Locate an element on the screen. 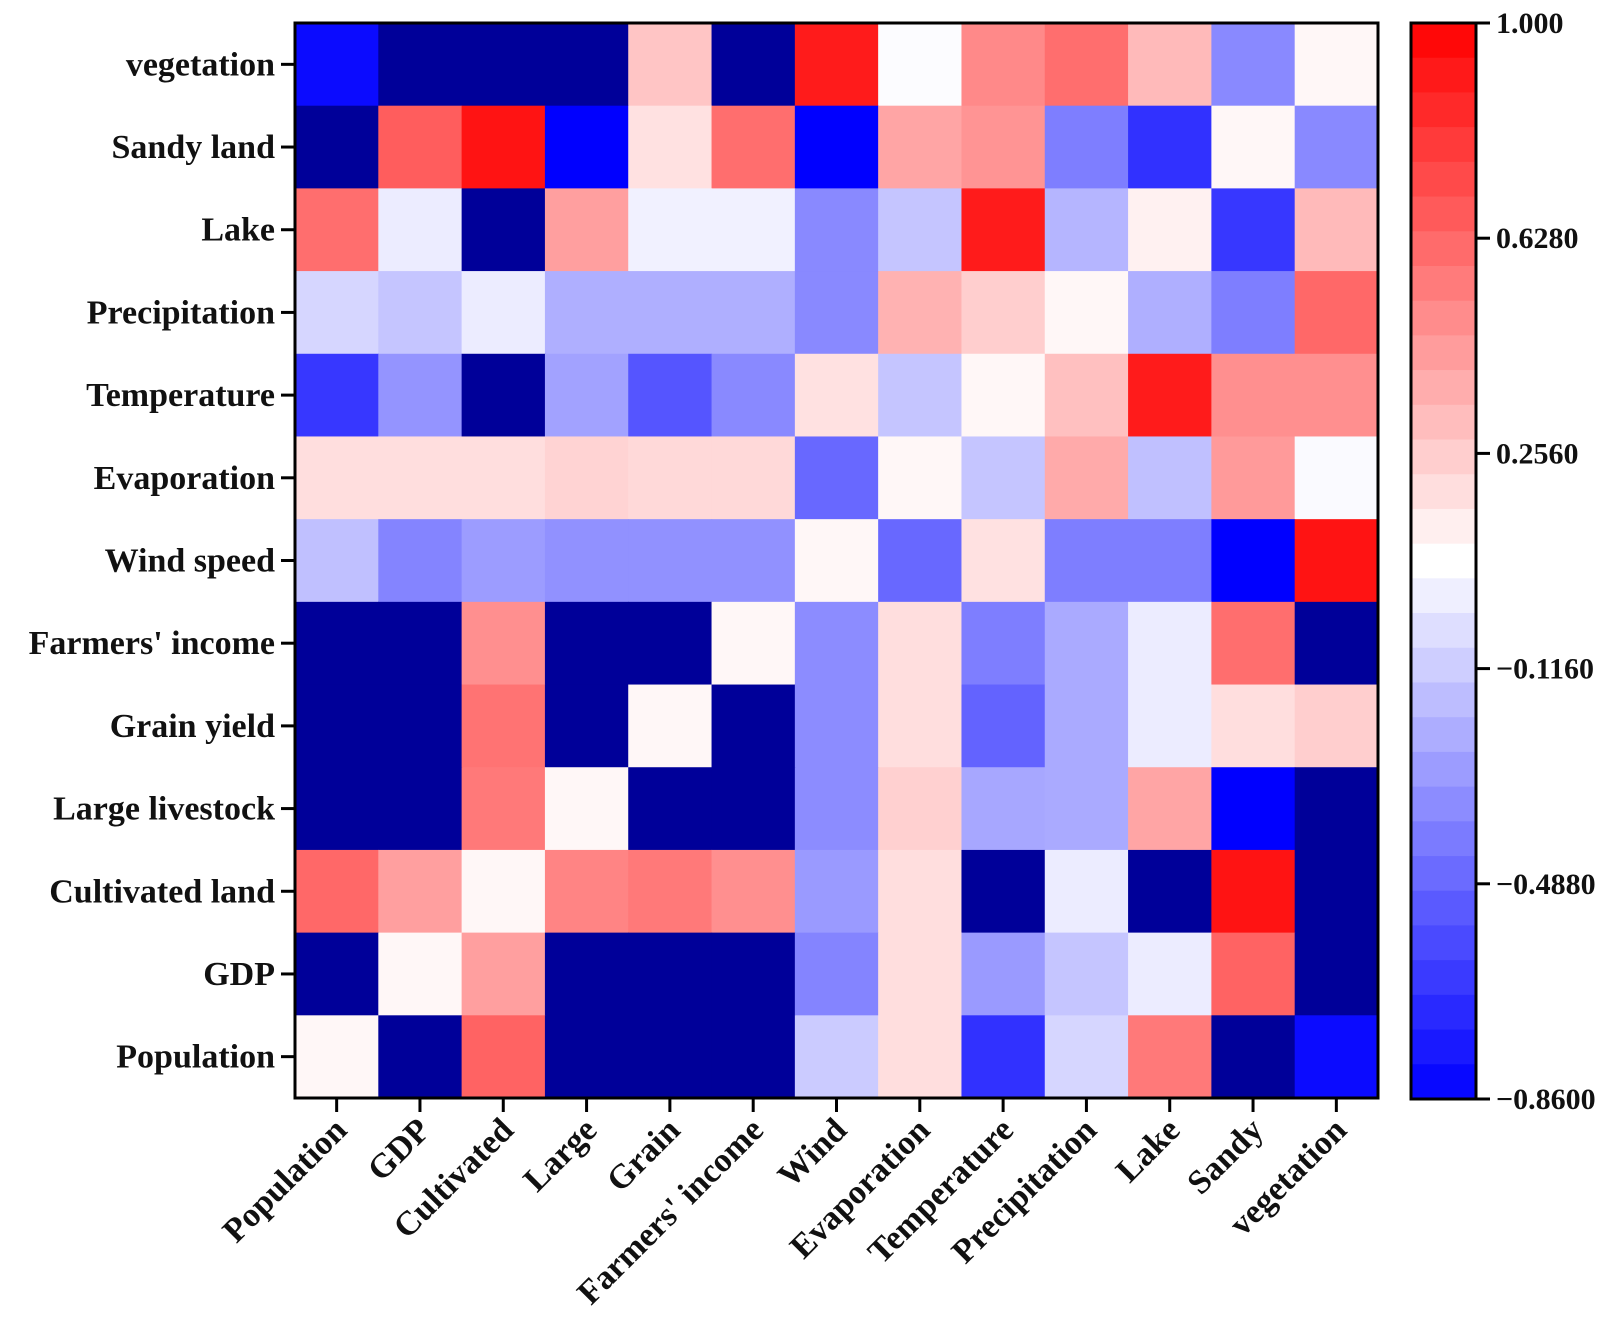 The width and height of the screenshot is (1618, 1342). y-tick-label: vegetation is located at coordinates (200, 64).